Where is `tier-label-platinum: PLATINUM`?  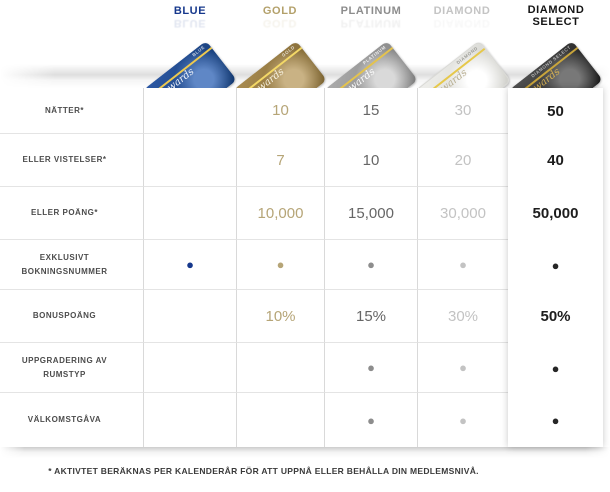 tier-label-platinum: PLATINUM is located at coordinates (371, 11).